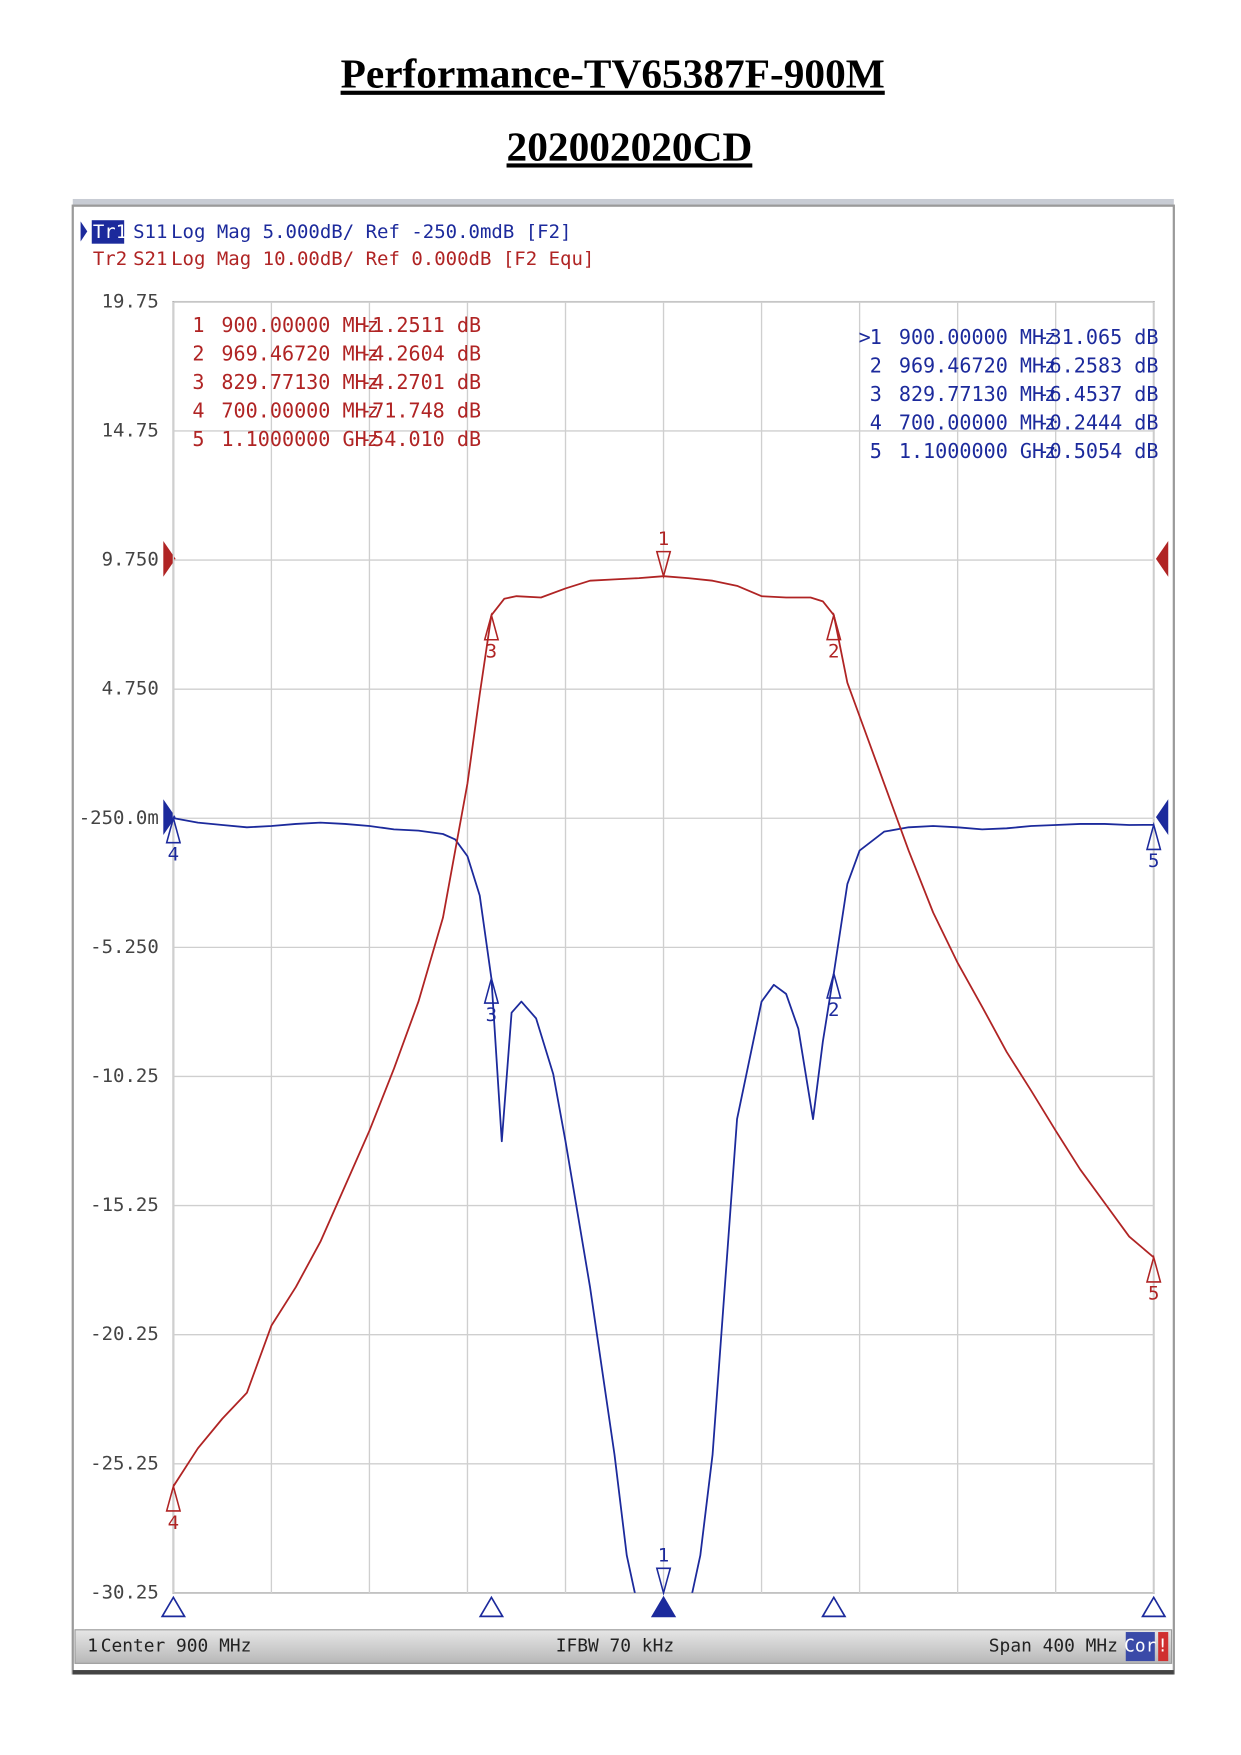 The height and width of the screenshot is (1755, 1241). What do you see at coordinates (420, 410) in the screenshot?
I see `marker-value: -71.748 dB` at bounding box center [420, 410].